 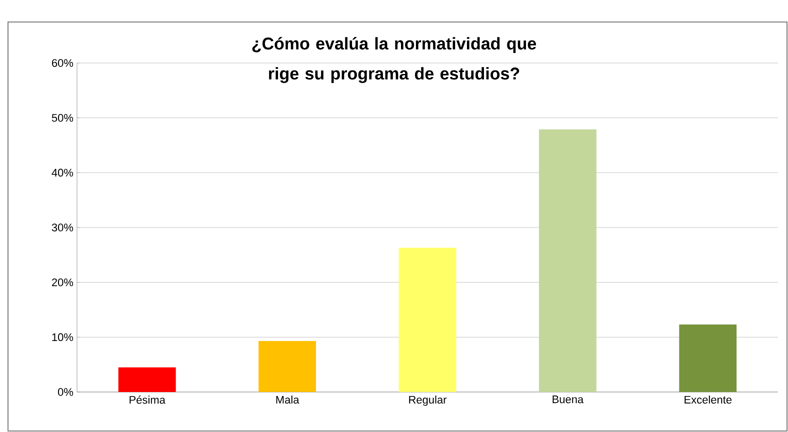 What do you see at coordinates (63, 172) in the screenshot?
I see `y-tick-label: 40%` at bounding box center [63, 172].